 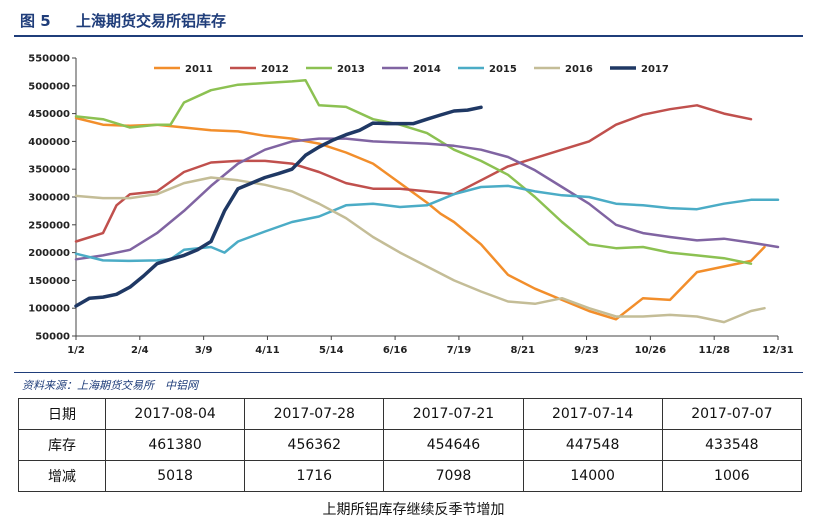 What do you see at coordinates (427, 223) in the screenshot?
I see `series-line-2015` at bounding box center [427, 223].